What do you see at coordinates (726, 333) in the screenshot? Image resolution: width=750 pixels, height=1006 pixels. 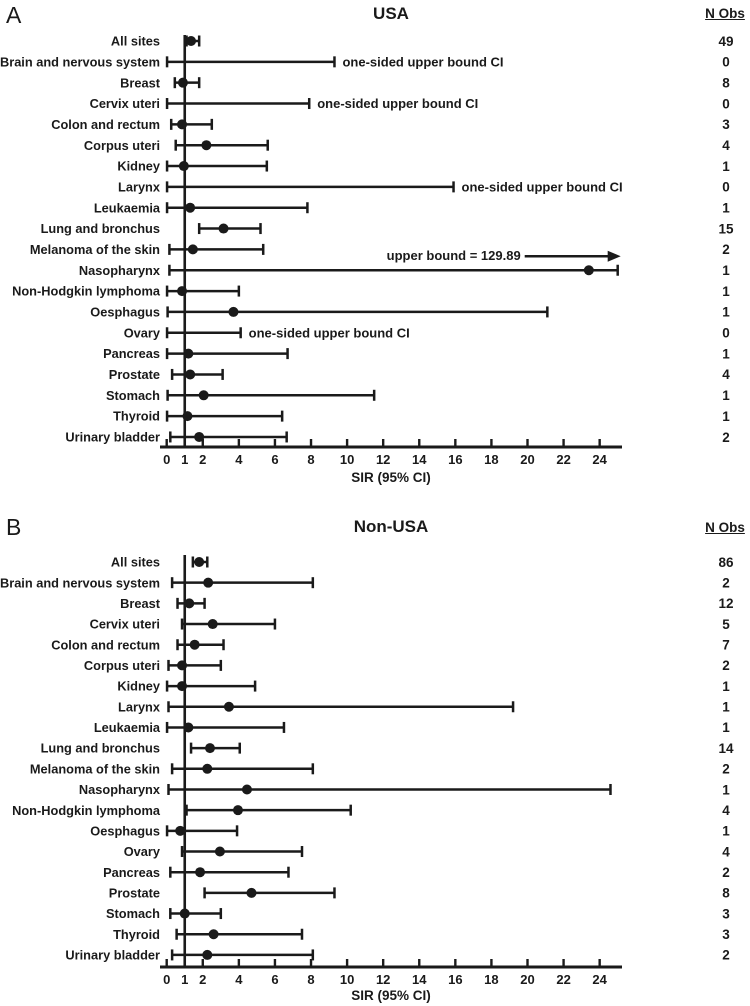 I see `n-obs-value: 0` at bounding box center [726, 333].